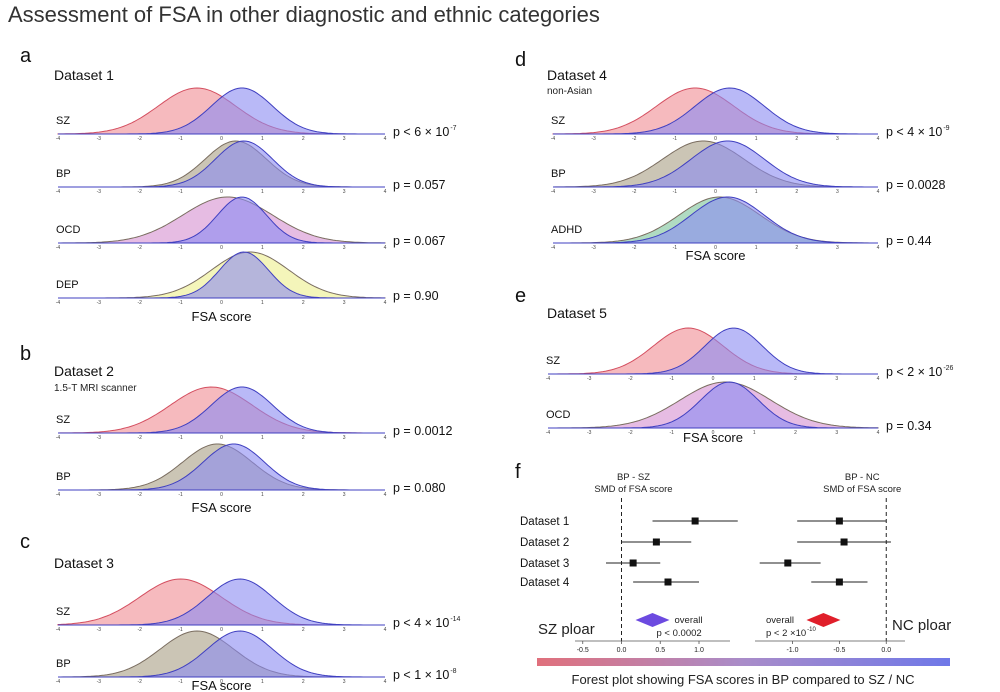  Describe the element at coordinates (909, 426) in the screenshot. I see `p-value: p = 0.34` at that location.